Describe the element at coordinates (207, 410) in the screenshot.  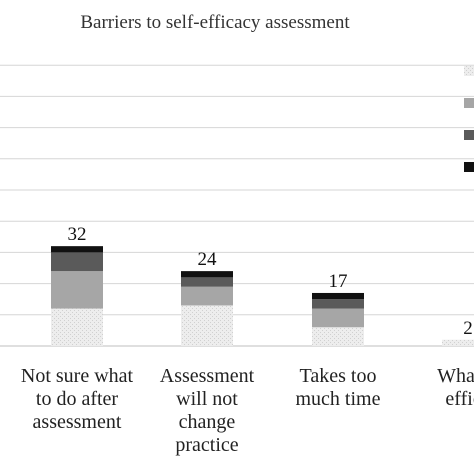
I see `category-label: Assessment will not change practice` at that location.